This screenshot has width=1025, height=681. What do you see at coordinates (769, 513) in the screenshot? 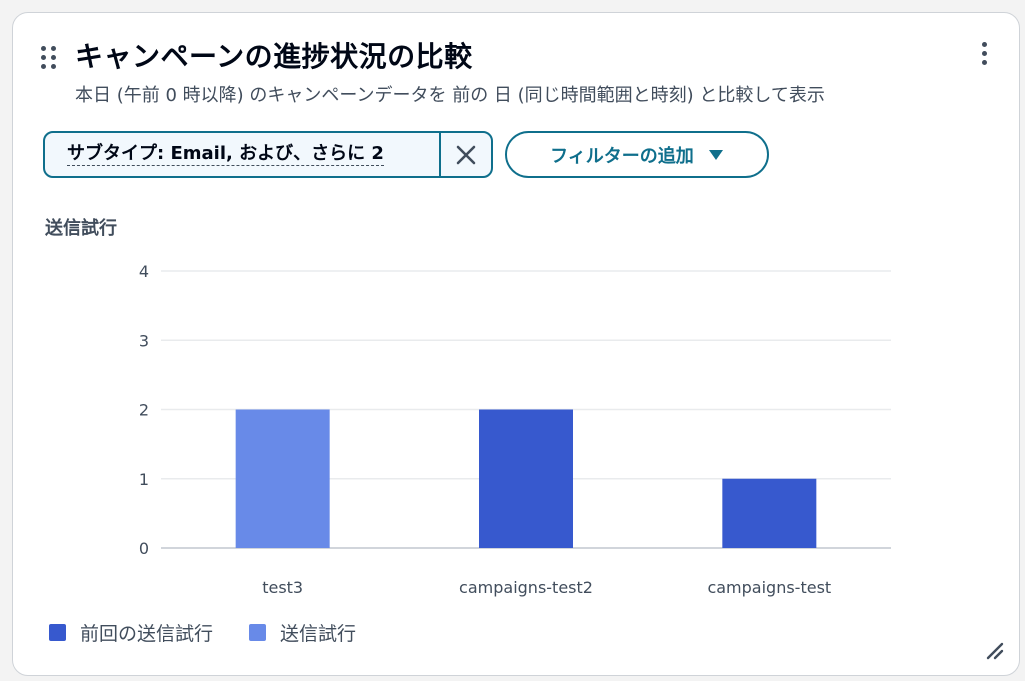
I see `bar-previous-campaigns-test` at bounding box center [769, 513].